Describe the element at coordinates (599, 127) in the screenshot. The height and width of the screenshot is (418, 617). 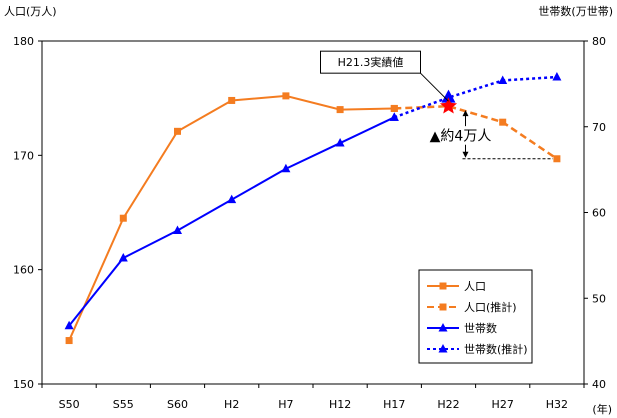
I see `y-right-tick-label: 70` at that location.